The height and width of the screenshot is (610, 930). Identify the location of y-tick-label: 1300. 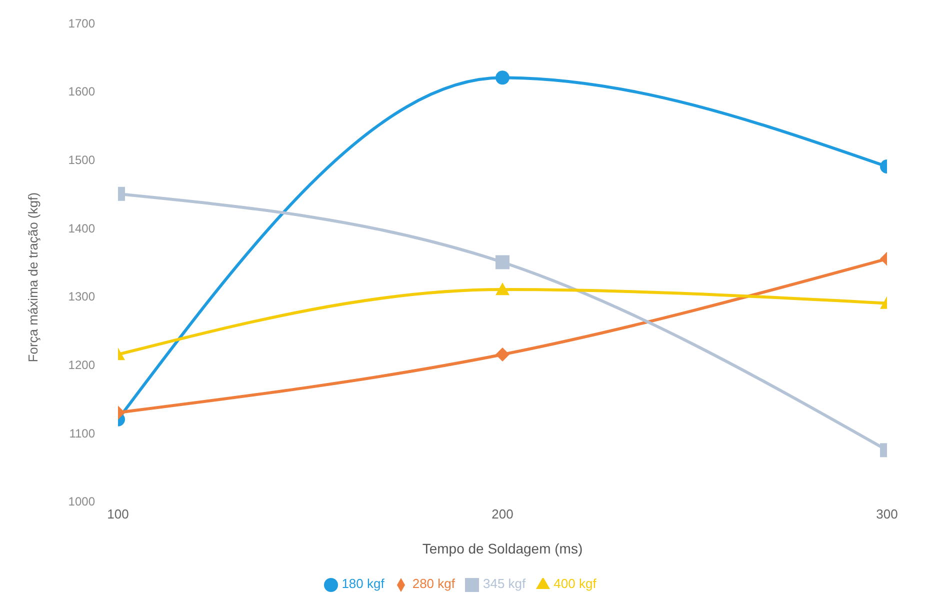
(82, 297).